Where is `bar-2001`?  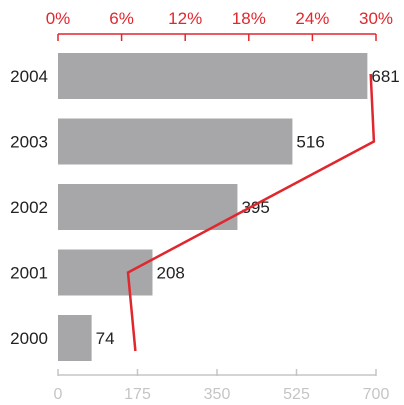 bar-2001 is located at coordinates (105, 272).